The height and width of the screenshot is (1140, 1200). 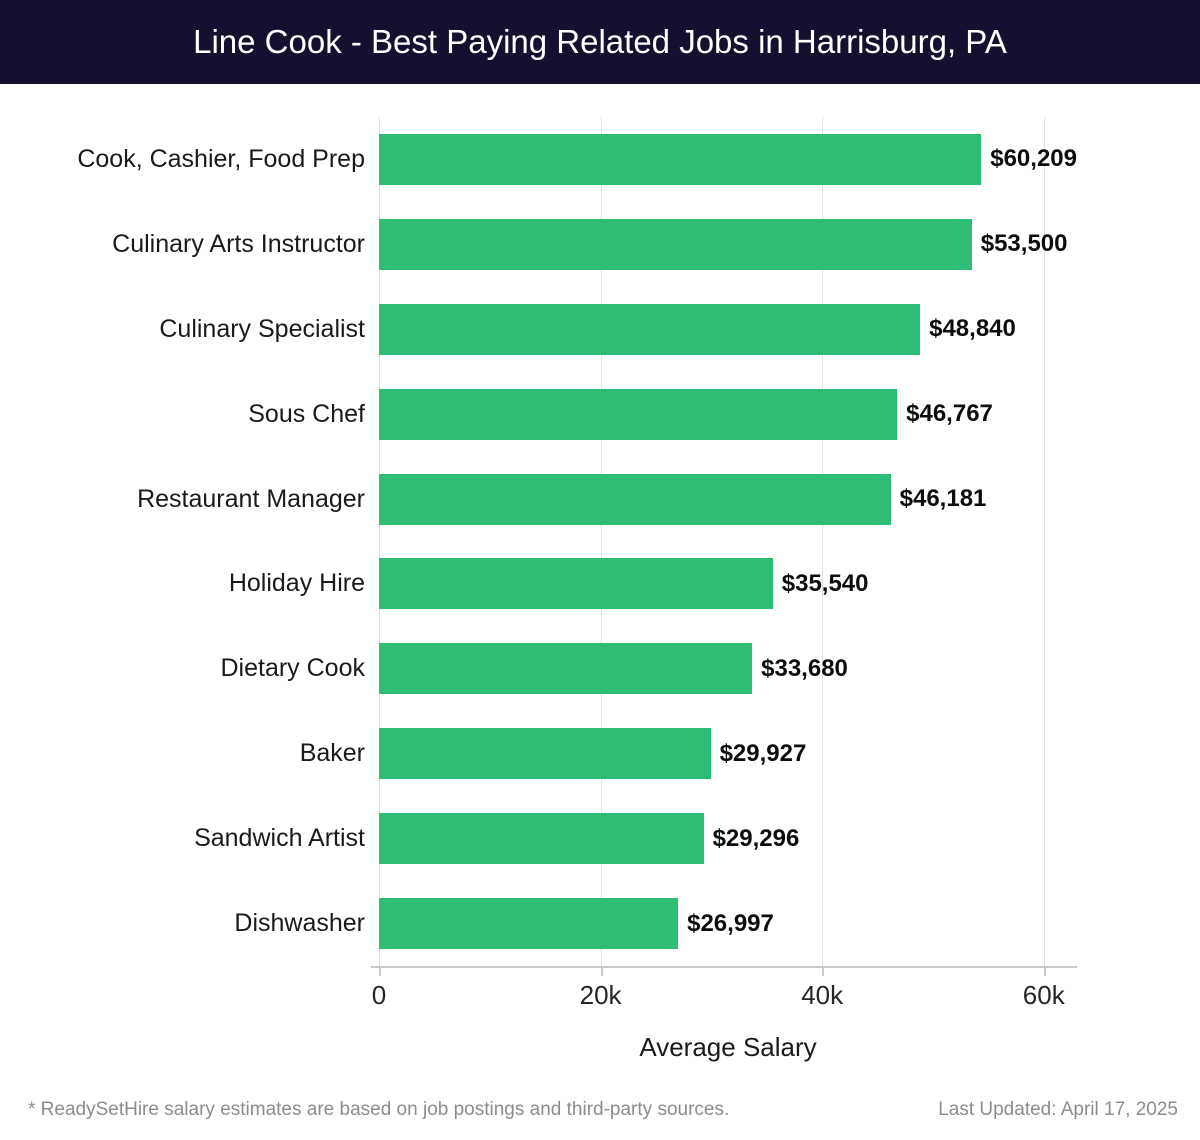 What do you see at coordinates (221, 158) in the screenshot?
I see `category-label: Cook, Cashier, Food Prep` at bounding box center [221, 158].